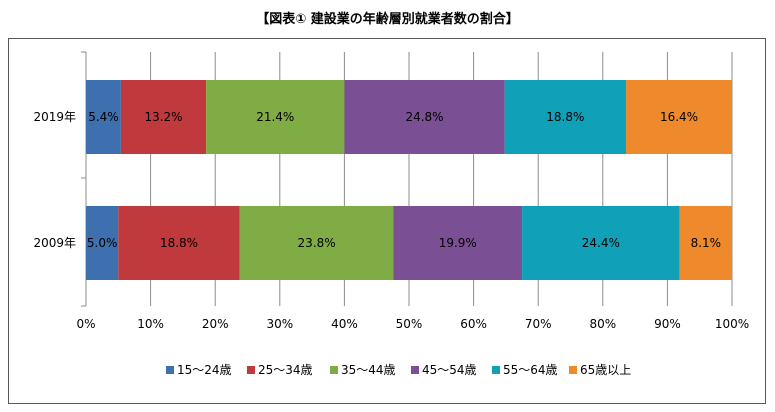 The image size is (775, 412). What do you see at coordinates (473, 324) in the screenshot?
I see `x-tick-label: 60%` at bounding box center [473, 324].